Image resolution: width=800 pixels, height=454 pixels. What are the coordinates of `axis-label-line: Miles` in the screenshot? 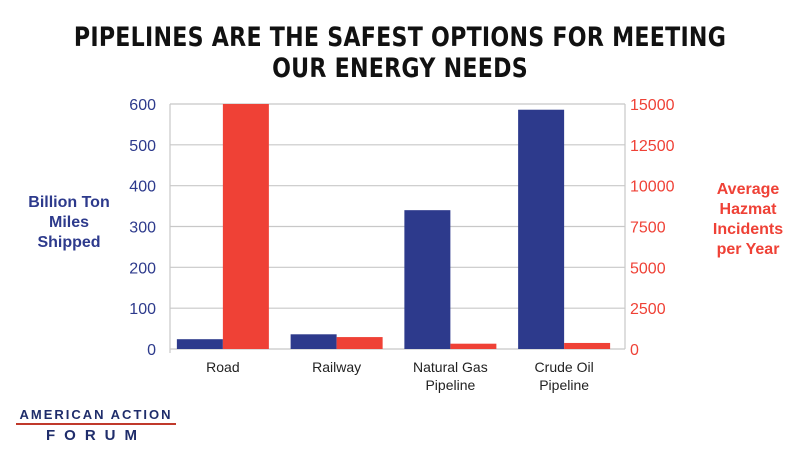 It's located at (68, 222).